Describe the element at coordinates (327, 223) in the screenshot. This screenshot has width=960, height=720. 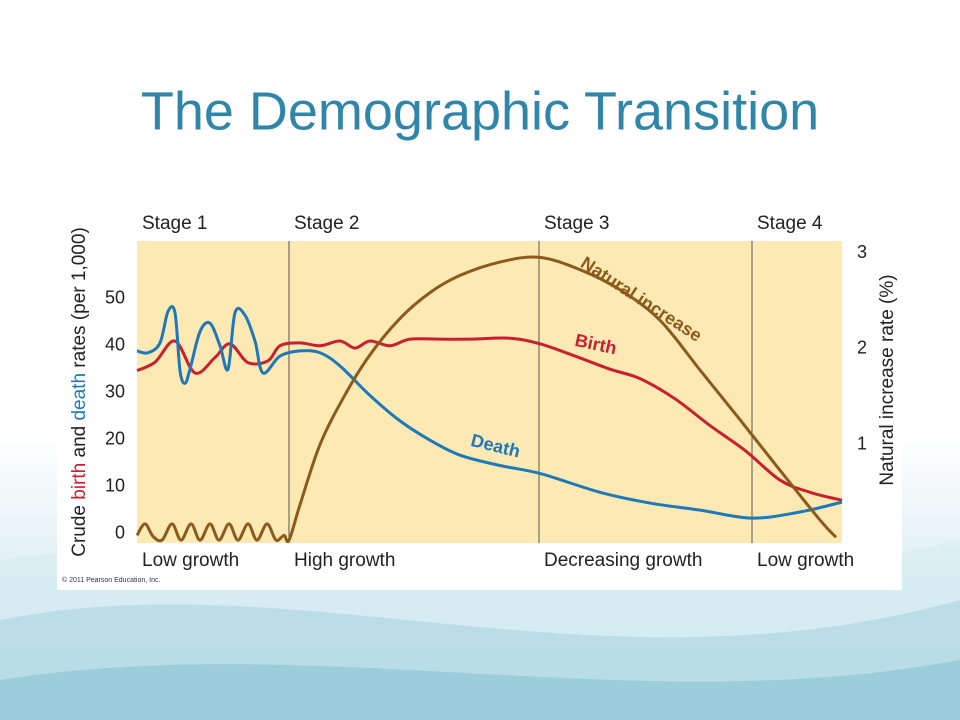
I see `stage-label: Stage 2` at that location.